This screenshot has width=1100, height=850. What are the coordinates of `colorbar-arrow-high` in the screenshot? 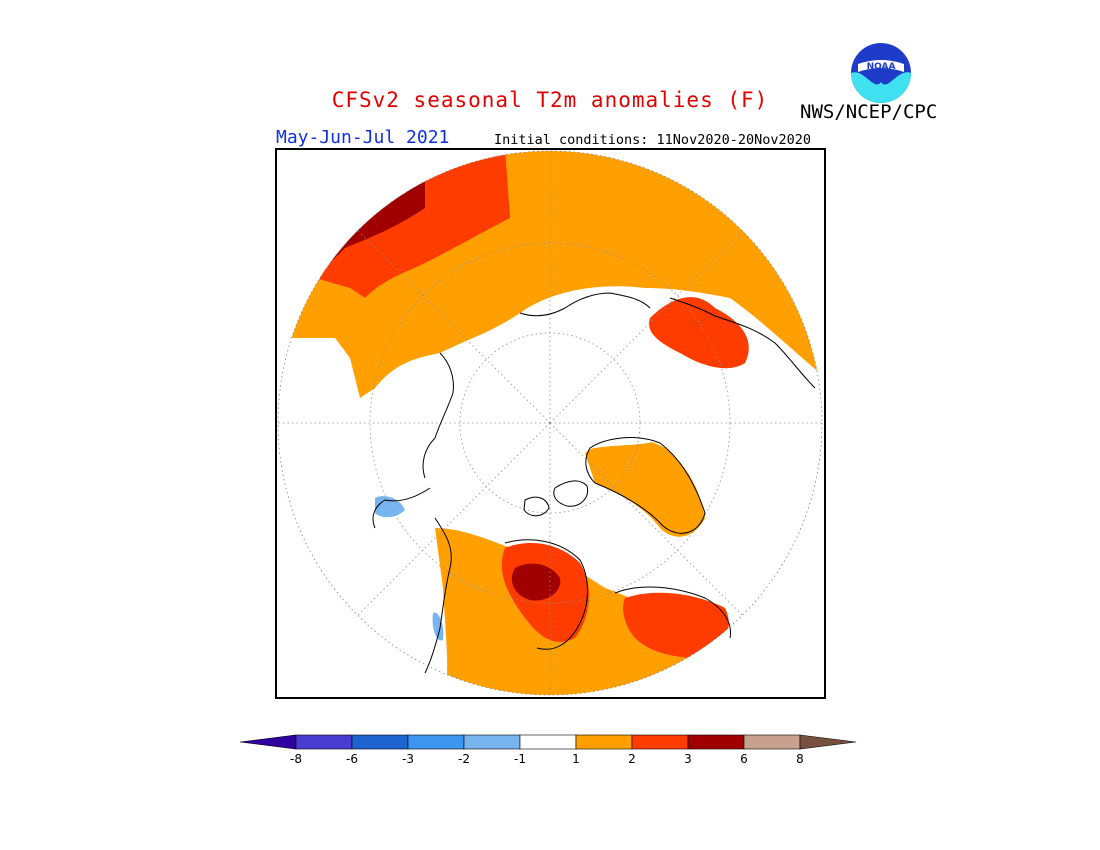 It's located at (828, 742).